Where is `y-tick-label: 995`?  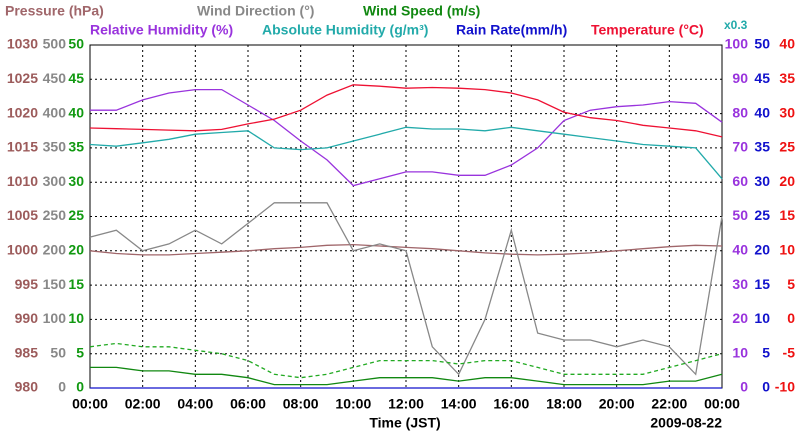 y-tick-label: 995 is located at coordinates (27, 284).